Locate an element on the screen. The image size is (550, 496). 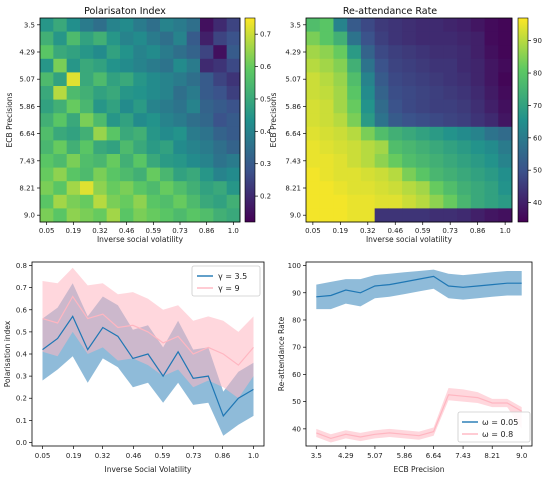
line2-x-tick-label: 6.64 is located at coordinates (434, 456).